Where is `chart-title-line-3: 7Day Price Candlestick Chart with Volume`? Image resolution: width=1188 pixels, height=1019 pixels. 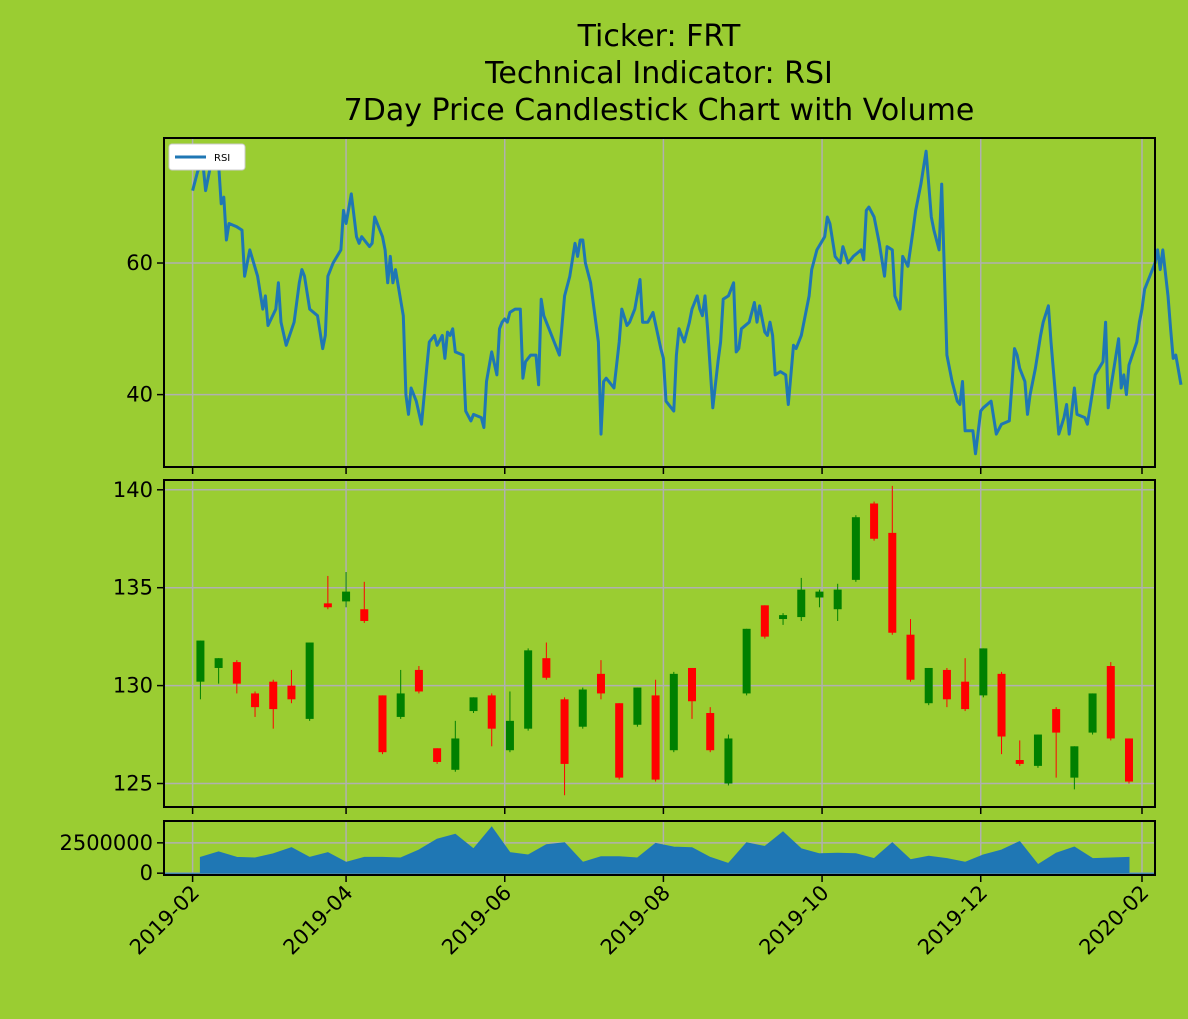
chart-title-line-3: 7Day Price Candlestick Chart with Volume is located at coordinates (659, 110).